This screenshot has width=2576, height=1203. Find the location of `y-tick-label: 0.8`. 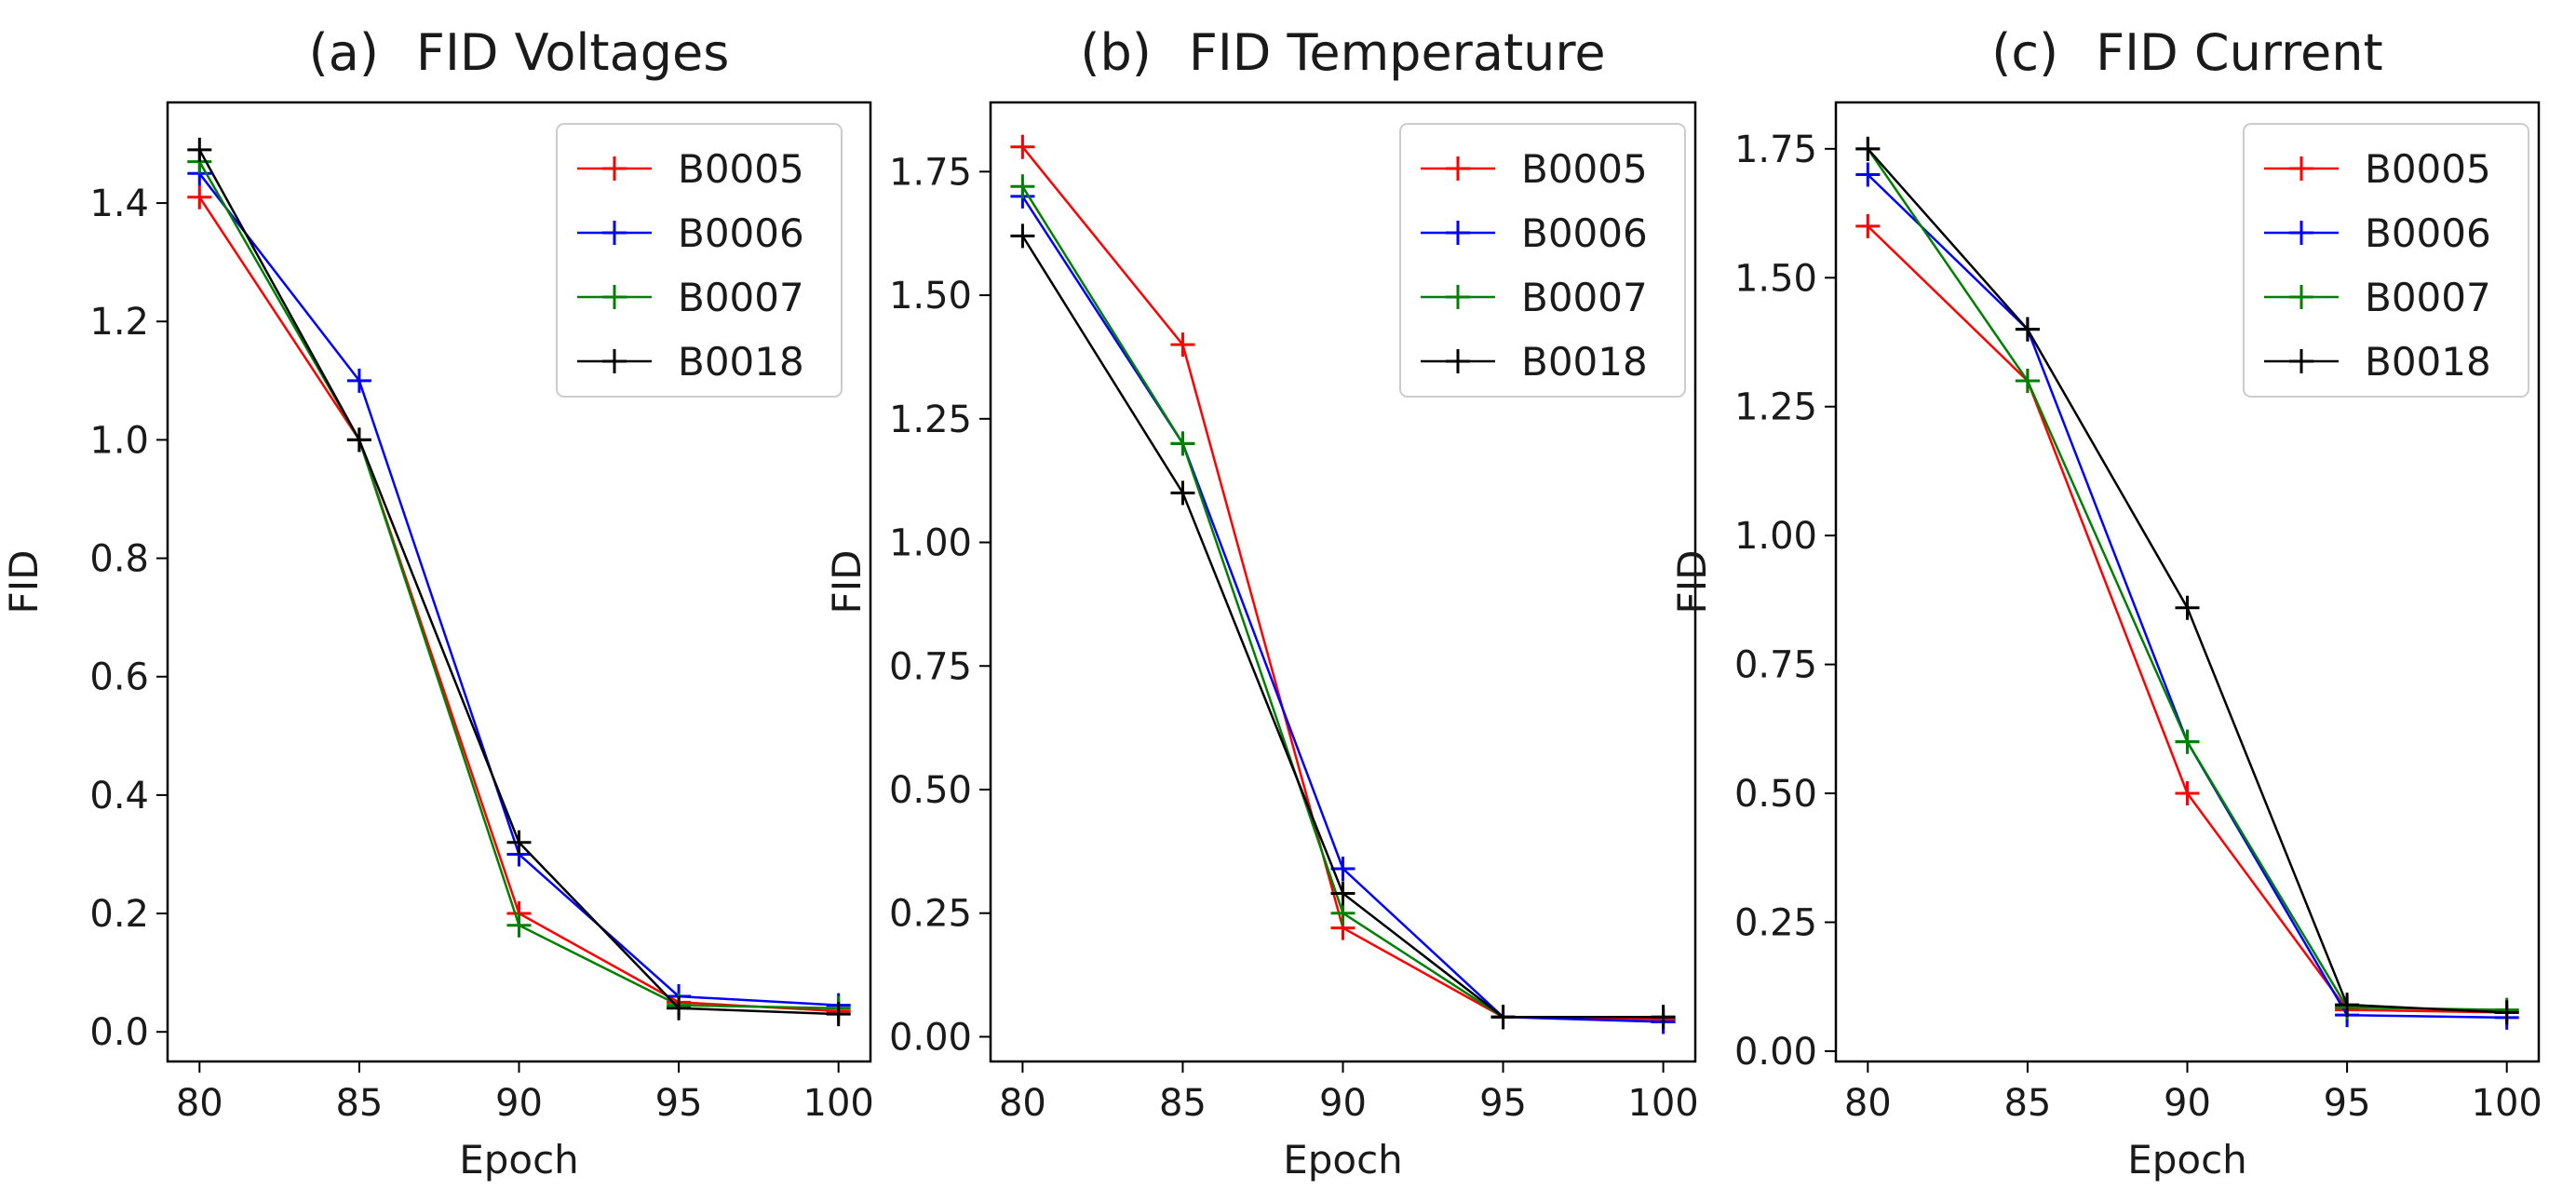

y-tick-label: 0.8 is located at coordinates (119, 560).